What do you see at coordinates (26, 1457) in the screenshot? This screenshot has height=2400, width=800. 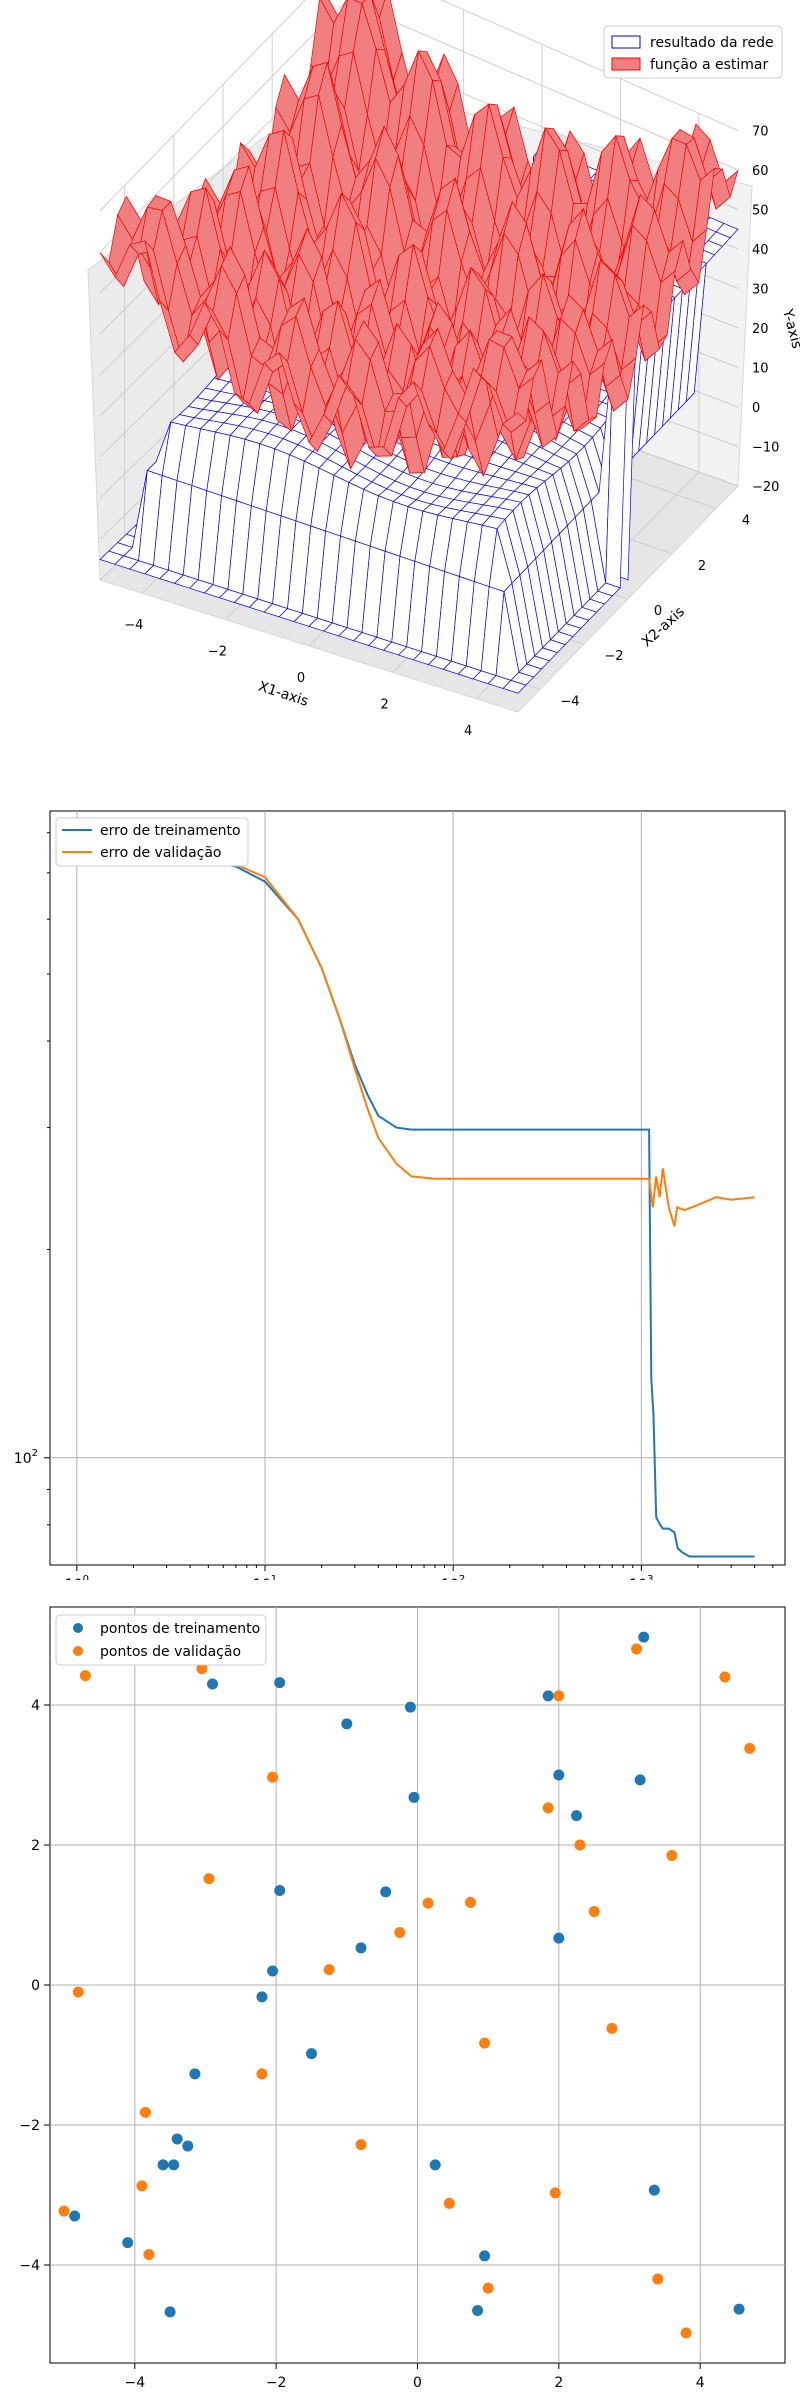 I see `loss-y-tick-label: 102` at bounding box center [26, 1457].